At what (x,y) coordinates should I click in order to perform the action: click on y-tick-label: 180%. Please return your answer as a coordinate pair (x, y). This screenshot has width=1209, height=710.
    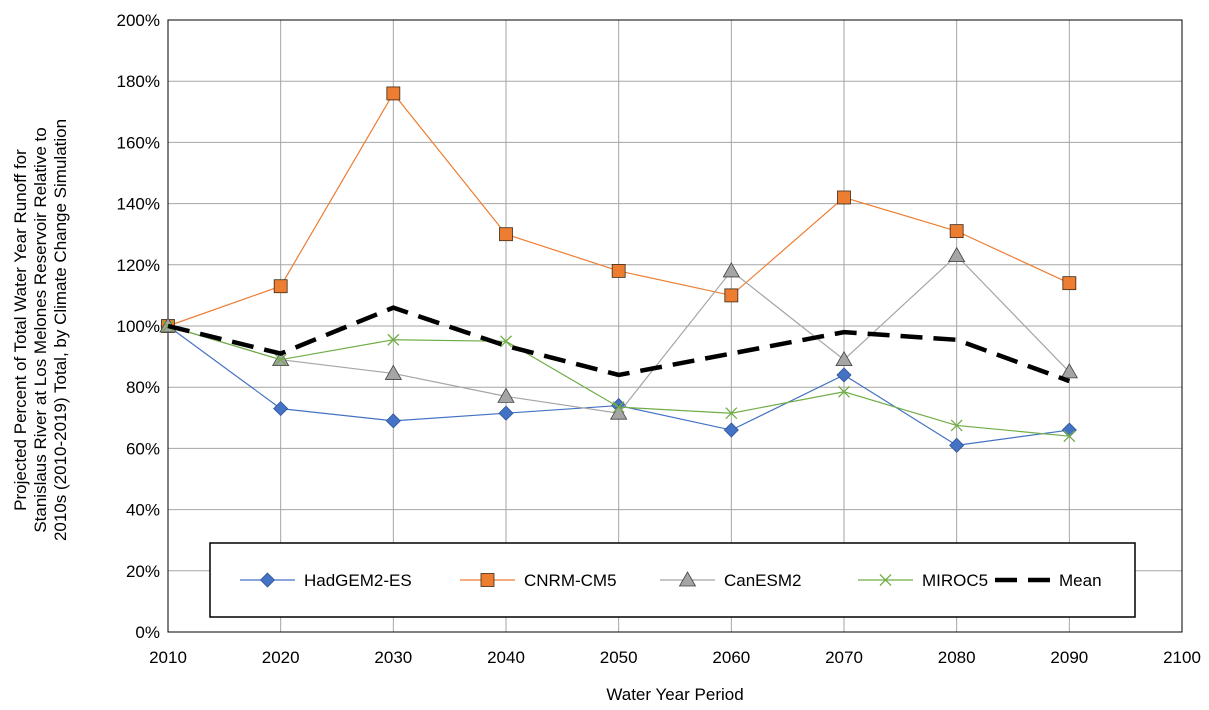
    Looking at the image, I should click on (138, 81).